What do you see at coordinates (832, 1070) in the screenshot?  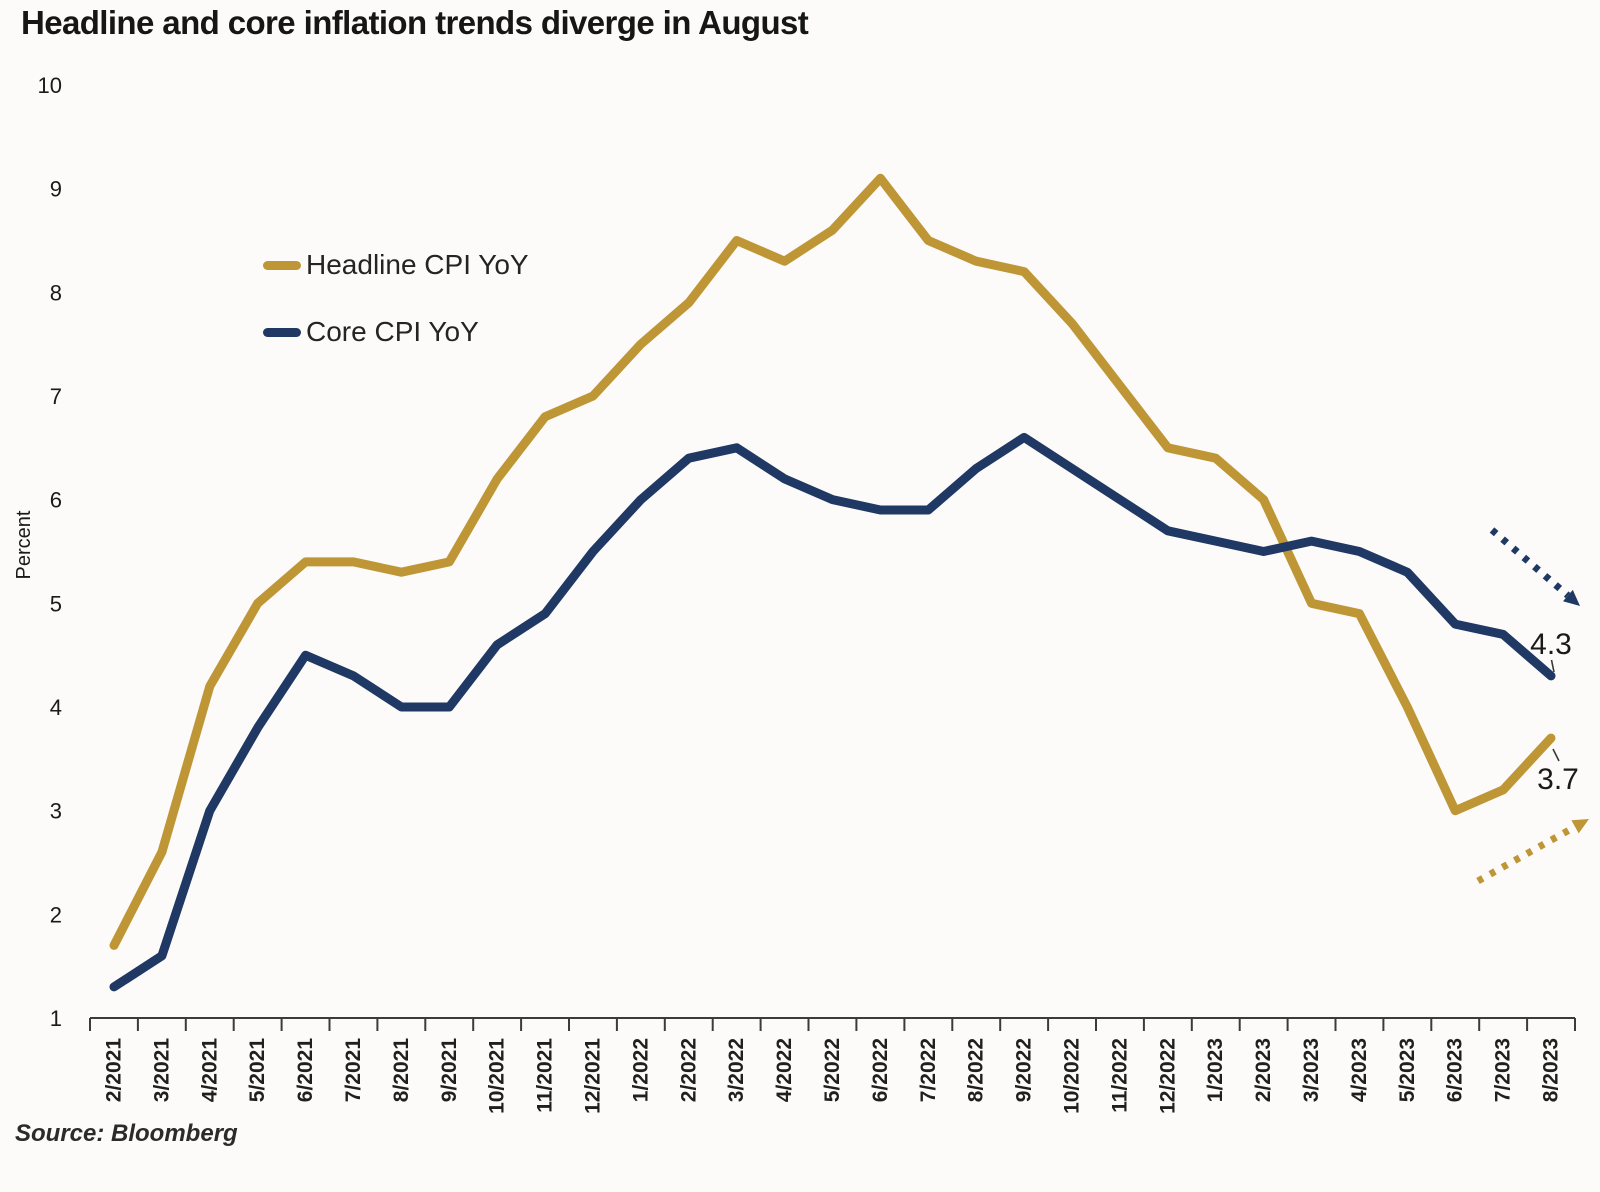 I see `x-tick-label: 5/2022` at bounding box center [832, 1070].